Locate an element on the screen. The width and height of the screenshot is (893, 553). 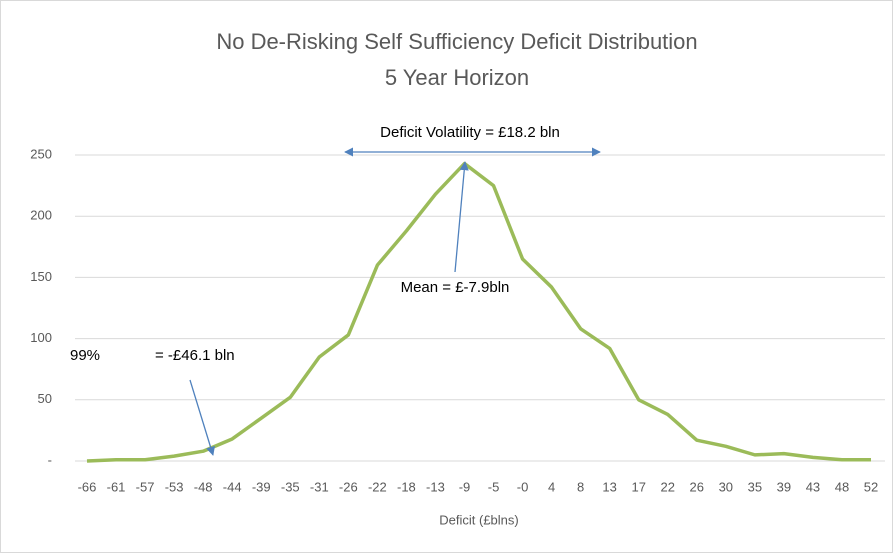
y-tick-label: 250 is located at coordinates (41, 153).